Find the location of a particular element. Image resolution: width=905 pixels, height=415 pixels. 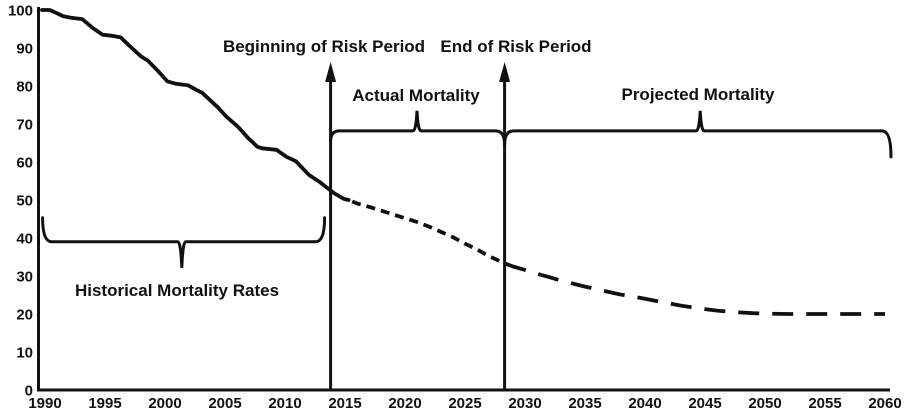

x-tick-2020: 2020 is located at coordinates (404, 403).